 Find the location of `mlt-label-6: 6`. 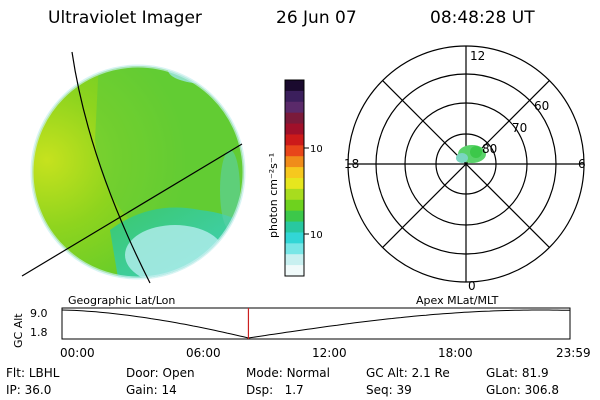

mlt-label-6: 6 is located at coordinates (582, 164).